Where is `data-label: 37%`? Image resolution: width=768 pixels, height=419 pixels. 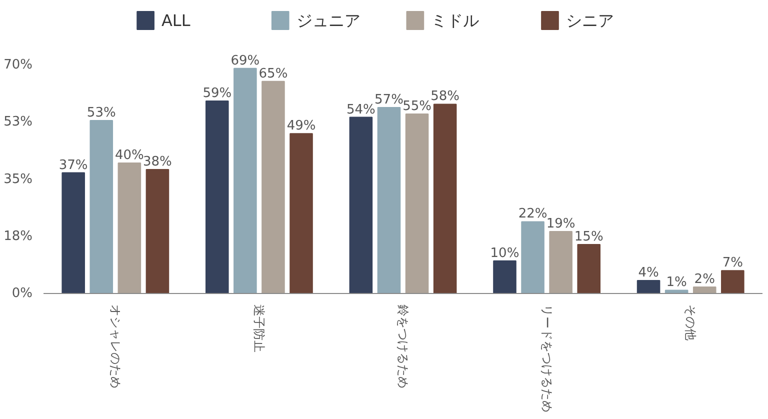
data-label: 37% is located at coordinates (73, 165).